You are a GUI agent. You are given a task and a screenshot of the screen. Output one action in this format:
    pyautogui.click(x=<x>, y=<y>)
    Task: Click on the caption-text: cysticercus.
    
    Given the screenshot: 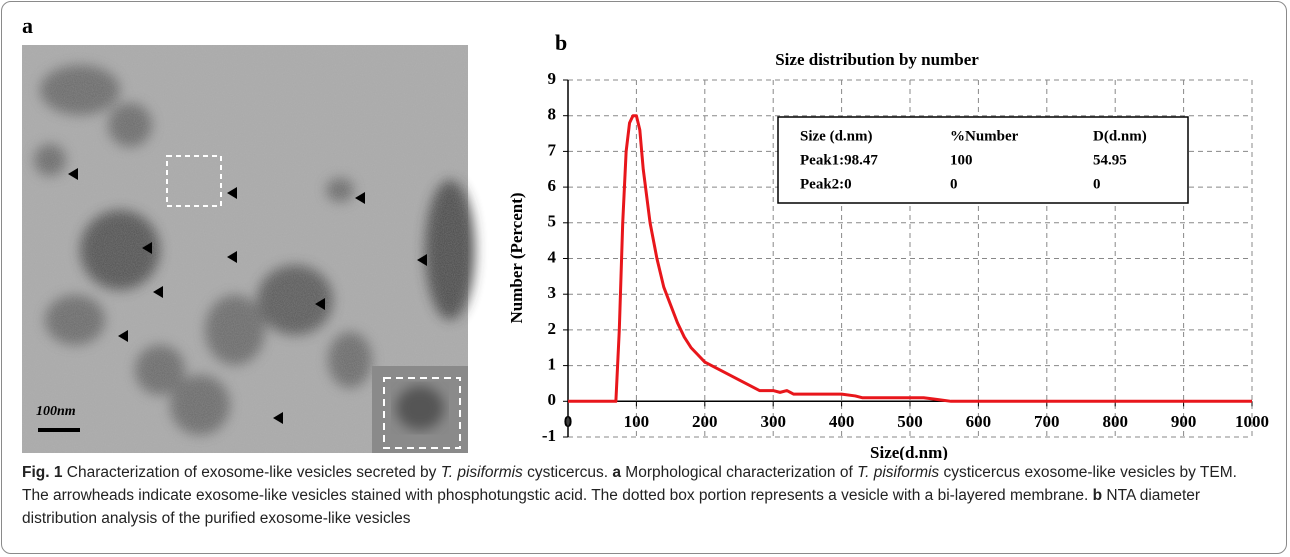 What is the action you would take?
    pyautogui.click(x=567, y=472)
    